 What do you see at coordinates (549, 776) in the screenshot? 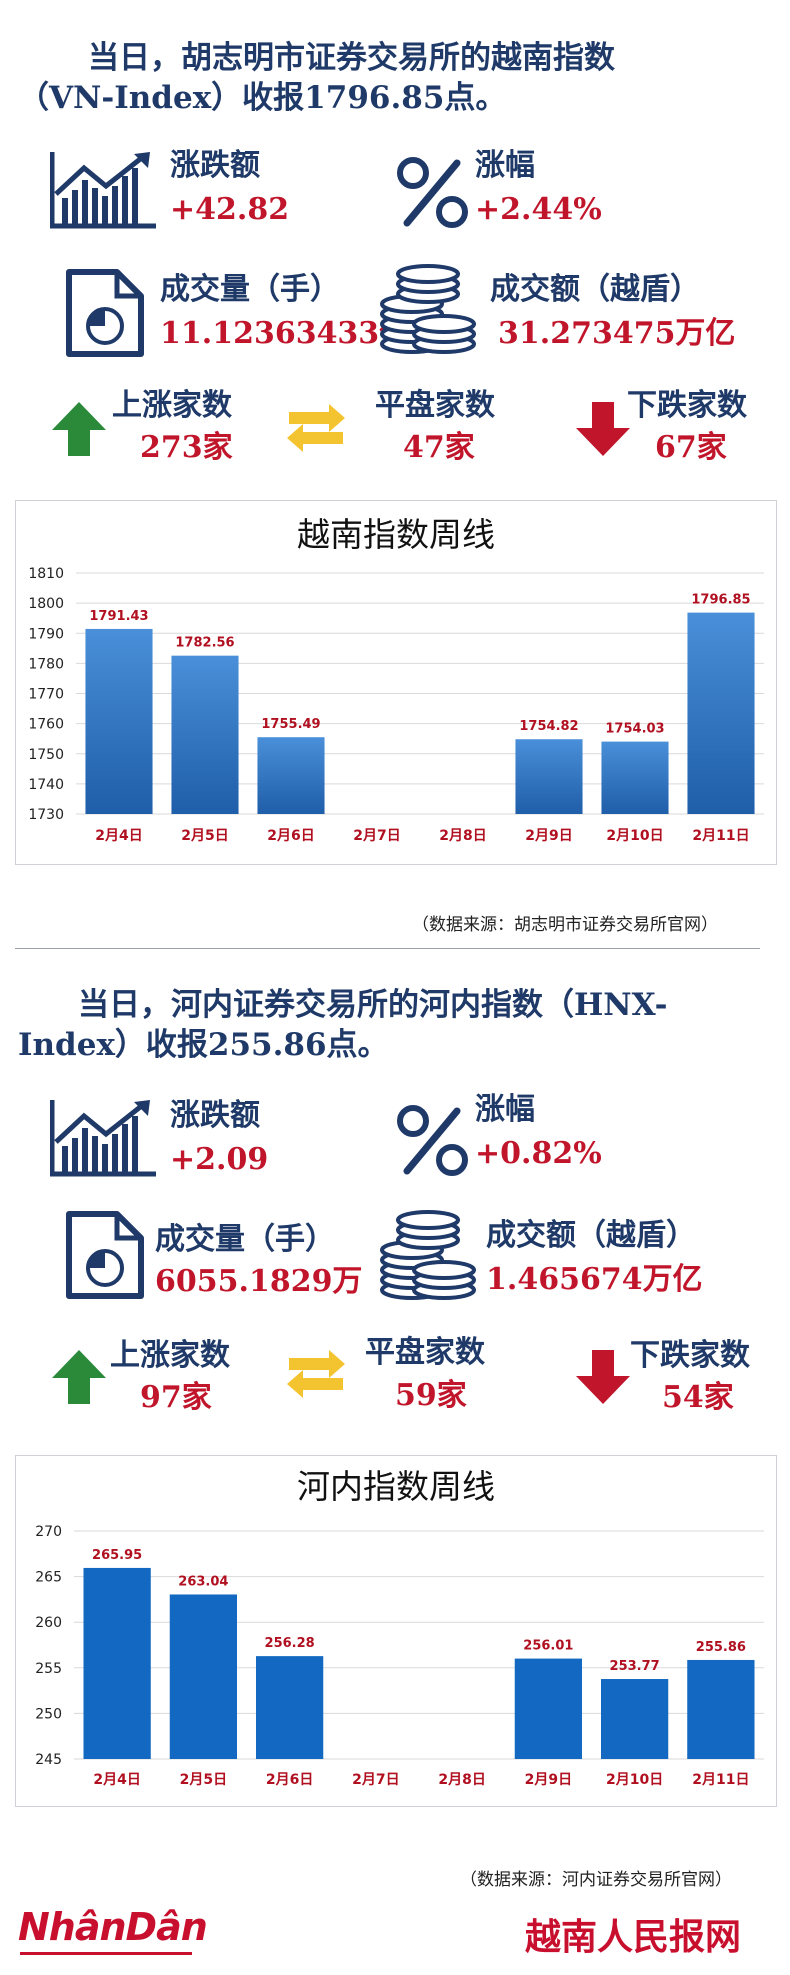
I see `bar-2月9日` at bounding box center [549, 776].